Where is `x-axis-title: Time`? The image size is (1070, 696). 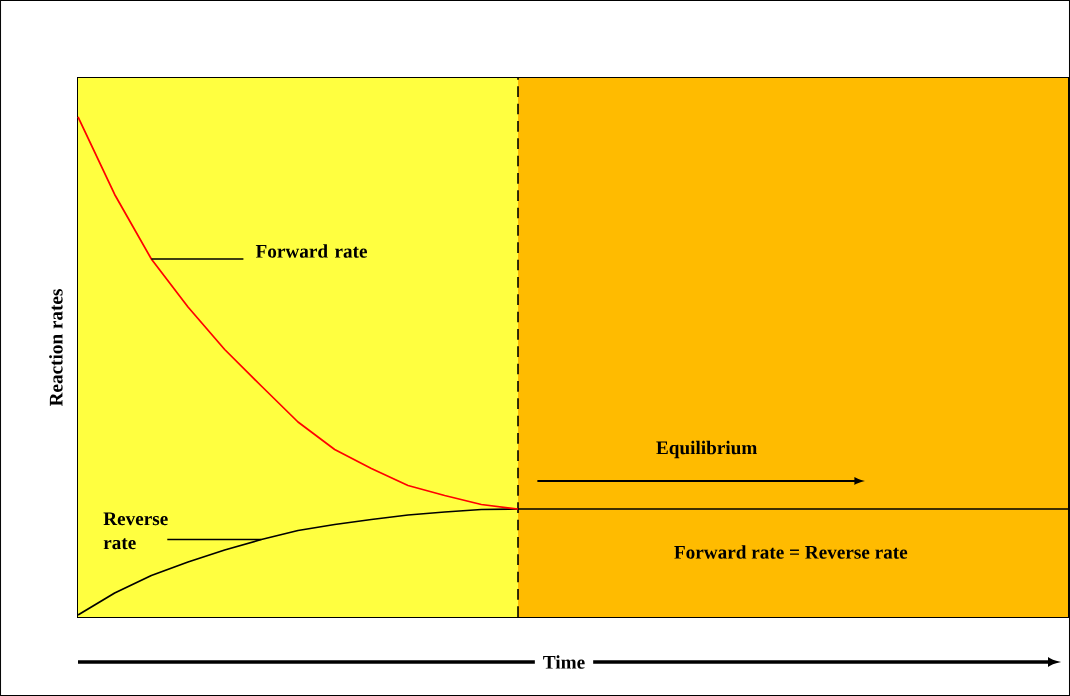
x-axis-title: Time is located at coordinates (564, 662).